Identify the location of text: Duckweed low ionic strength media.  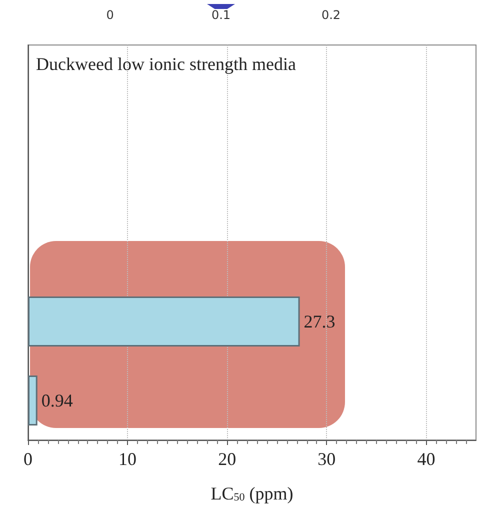
(166, 64).